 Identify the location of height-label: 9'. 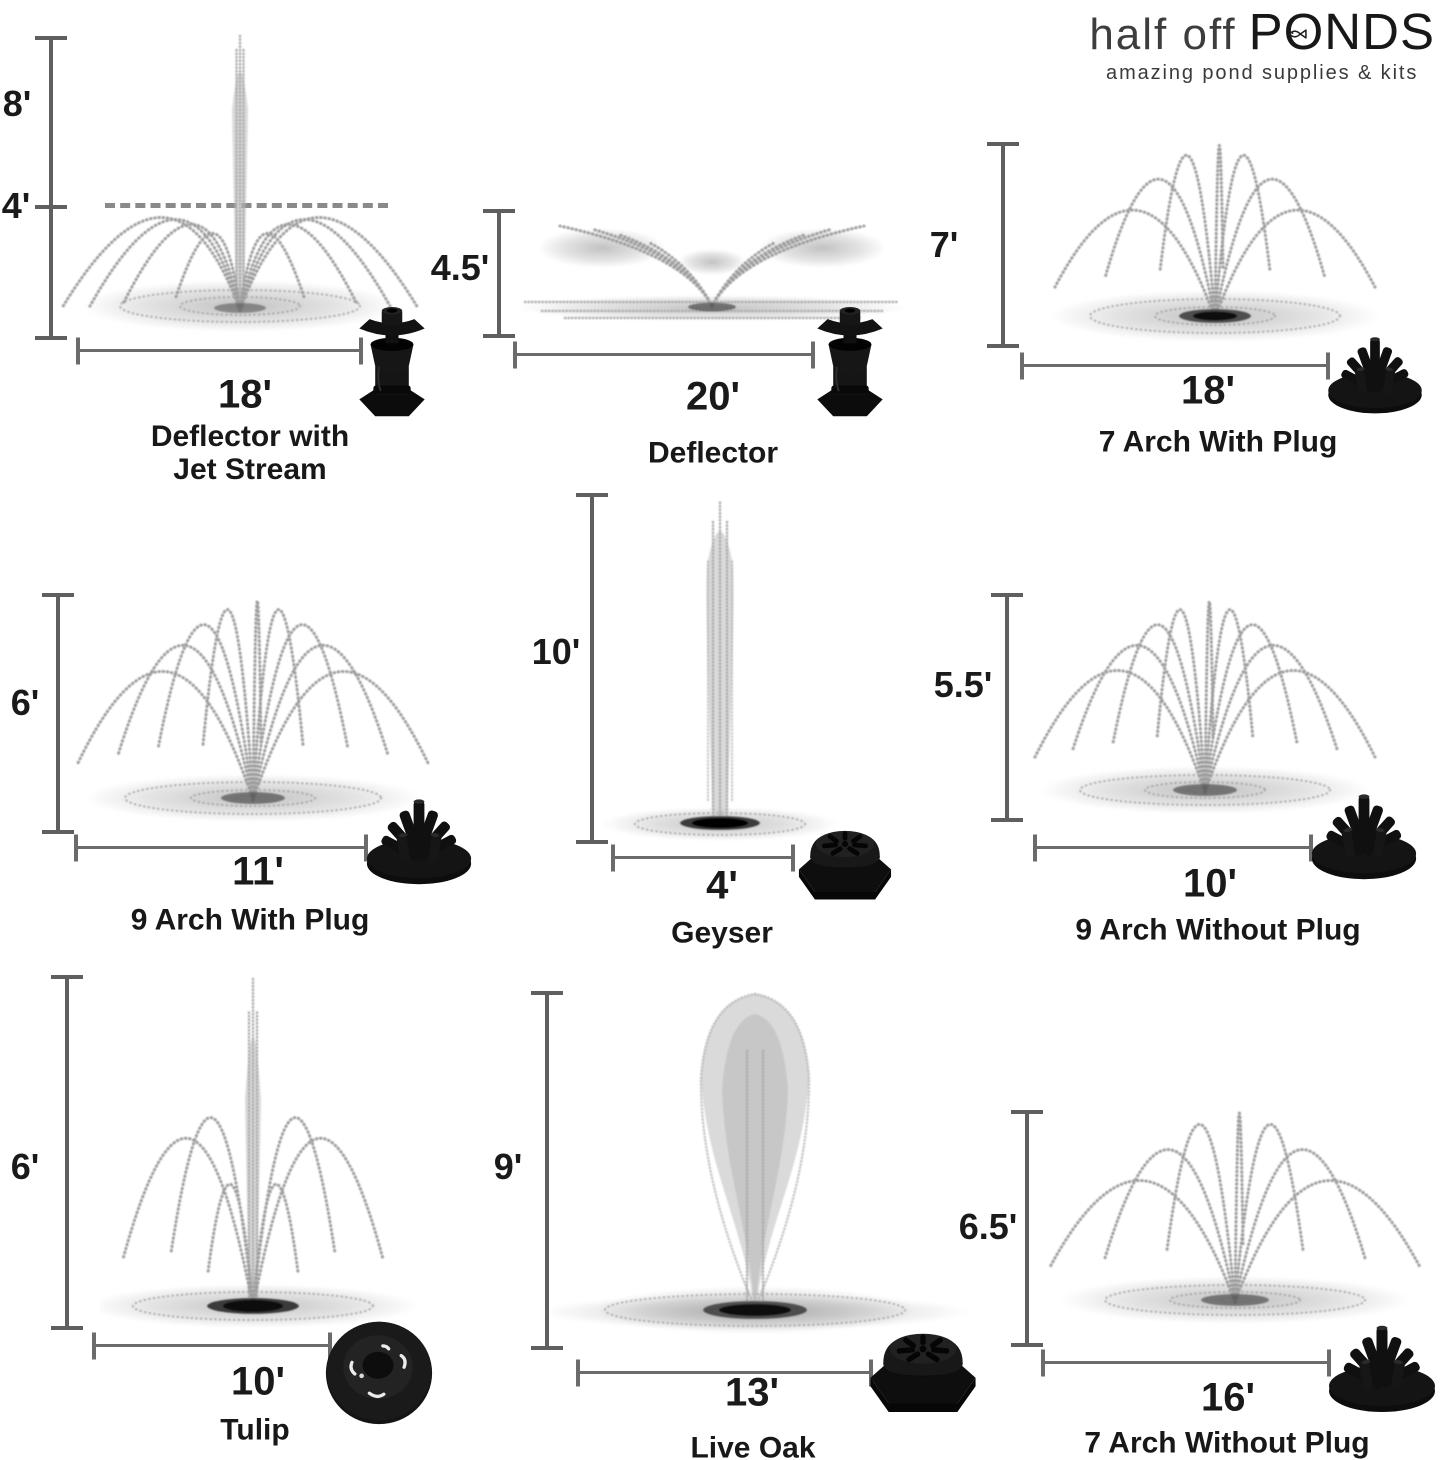
(508, 1166).